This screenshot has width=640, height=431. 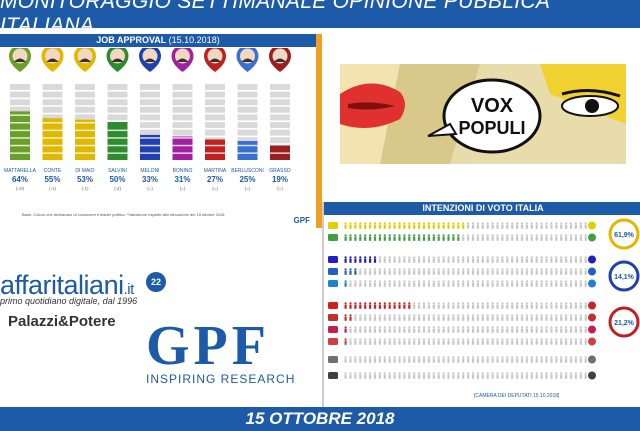 What do you see at coordinates (20, 171) in the screenshot?
I see `category-label: MATTARELLA` at bounding box center [20, 171].